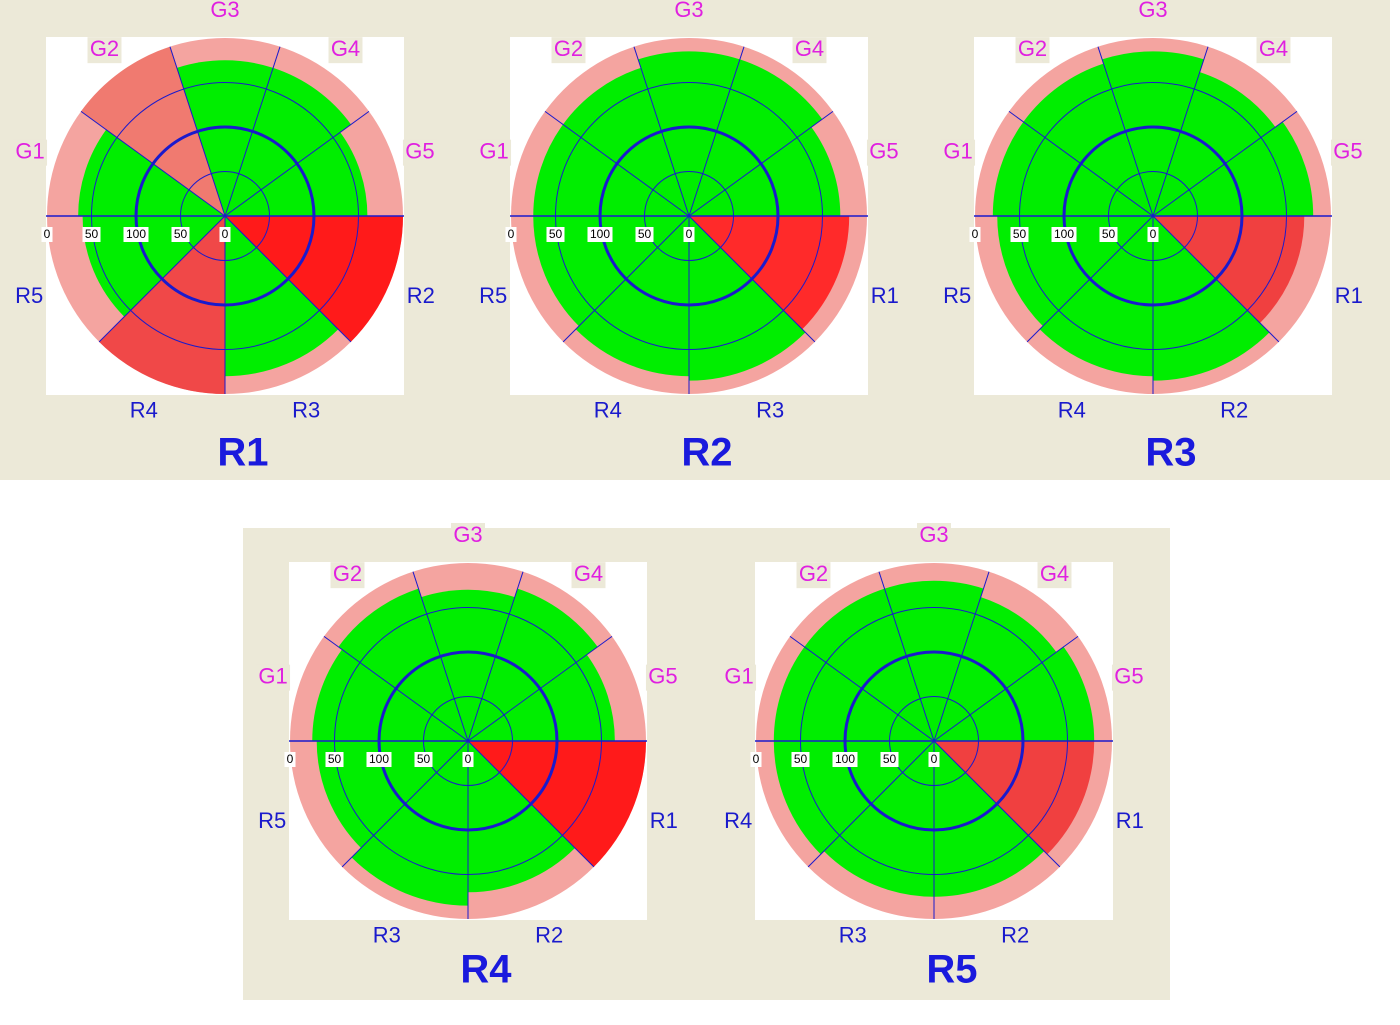  What do you see at coordinates (1170, 453) in the screenshot?
I see `chart-title: R3` at bounding box center [1170, 453].